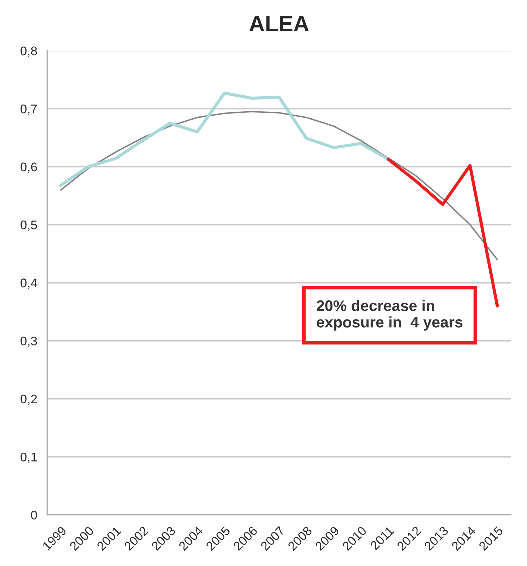  I want to click on y-tick-label: 0,7, so click(29, 110).